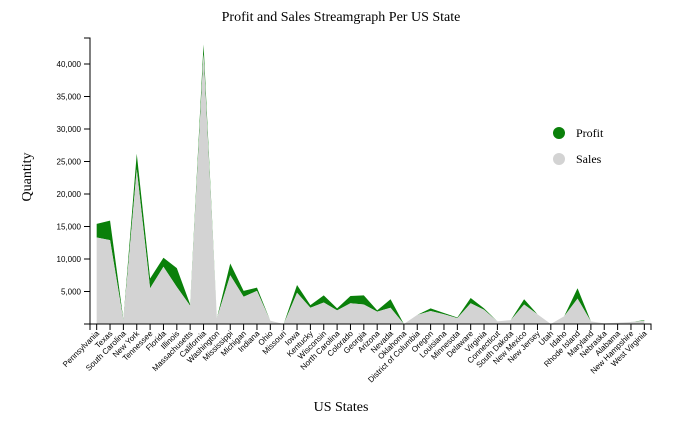  Describe the element at coordinates (69, 162) in the screenshot. I see `y-tick-label: 25,000` at that location.